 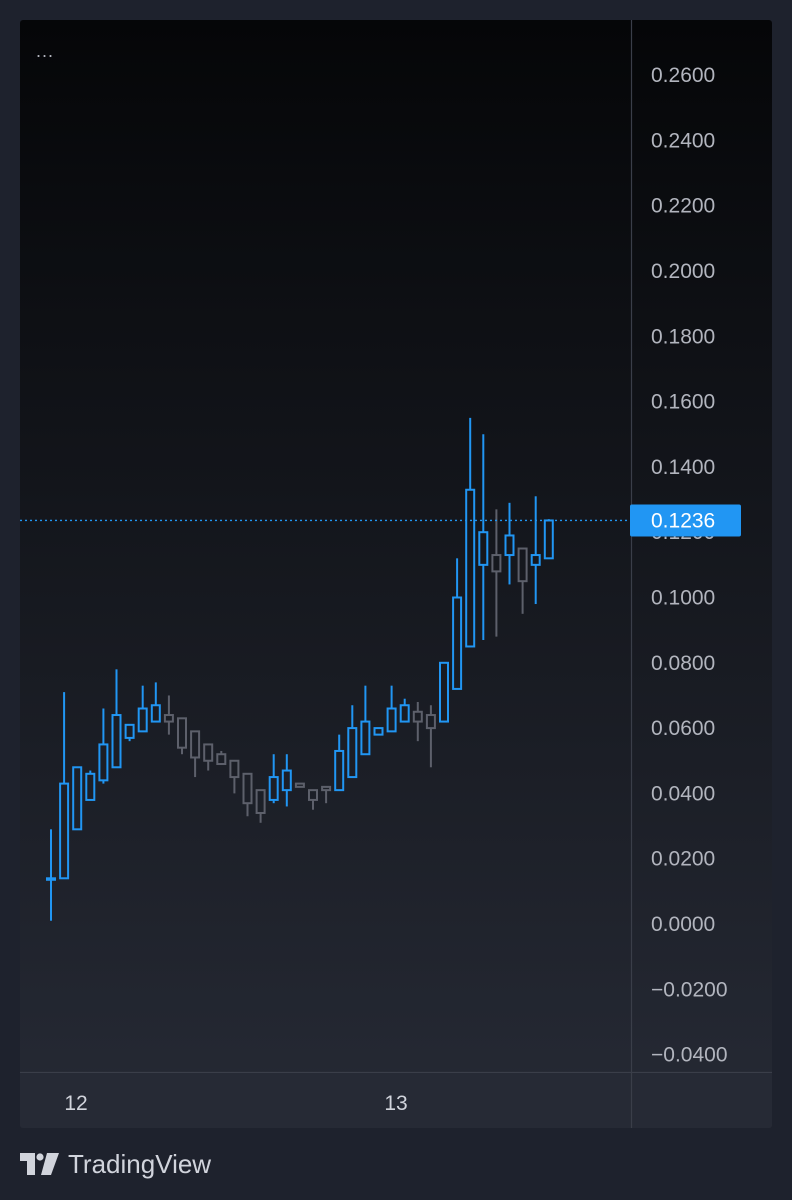 What do you see at coordinates (683, 75) in the screenshot?
I see `price-tick-label: 0.2600` at bounding box center [683, 75].